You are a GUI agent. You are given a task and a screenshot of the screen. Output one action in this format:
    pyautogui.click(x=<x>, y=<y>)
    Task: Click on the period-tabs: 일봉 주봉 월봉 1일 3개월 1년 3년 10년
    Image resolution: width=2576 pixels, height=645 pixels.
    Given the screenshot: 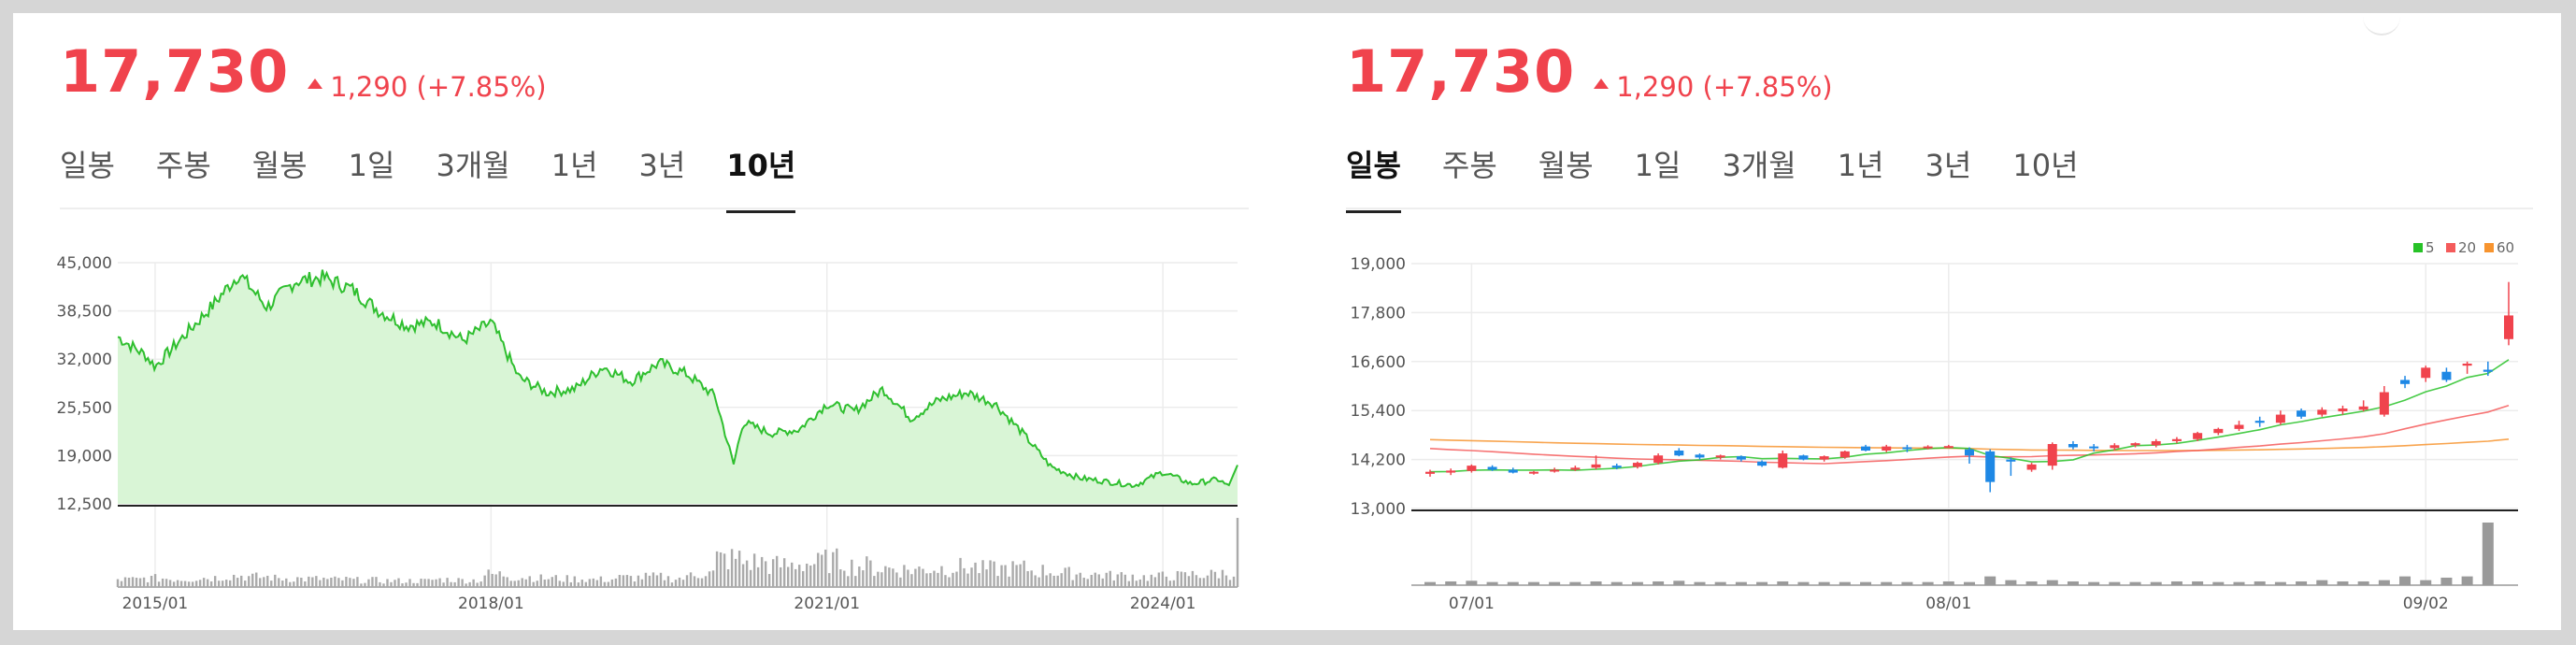 What is the action you would take?
    pyautogui.click(x=448, y=177)
    